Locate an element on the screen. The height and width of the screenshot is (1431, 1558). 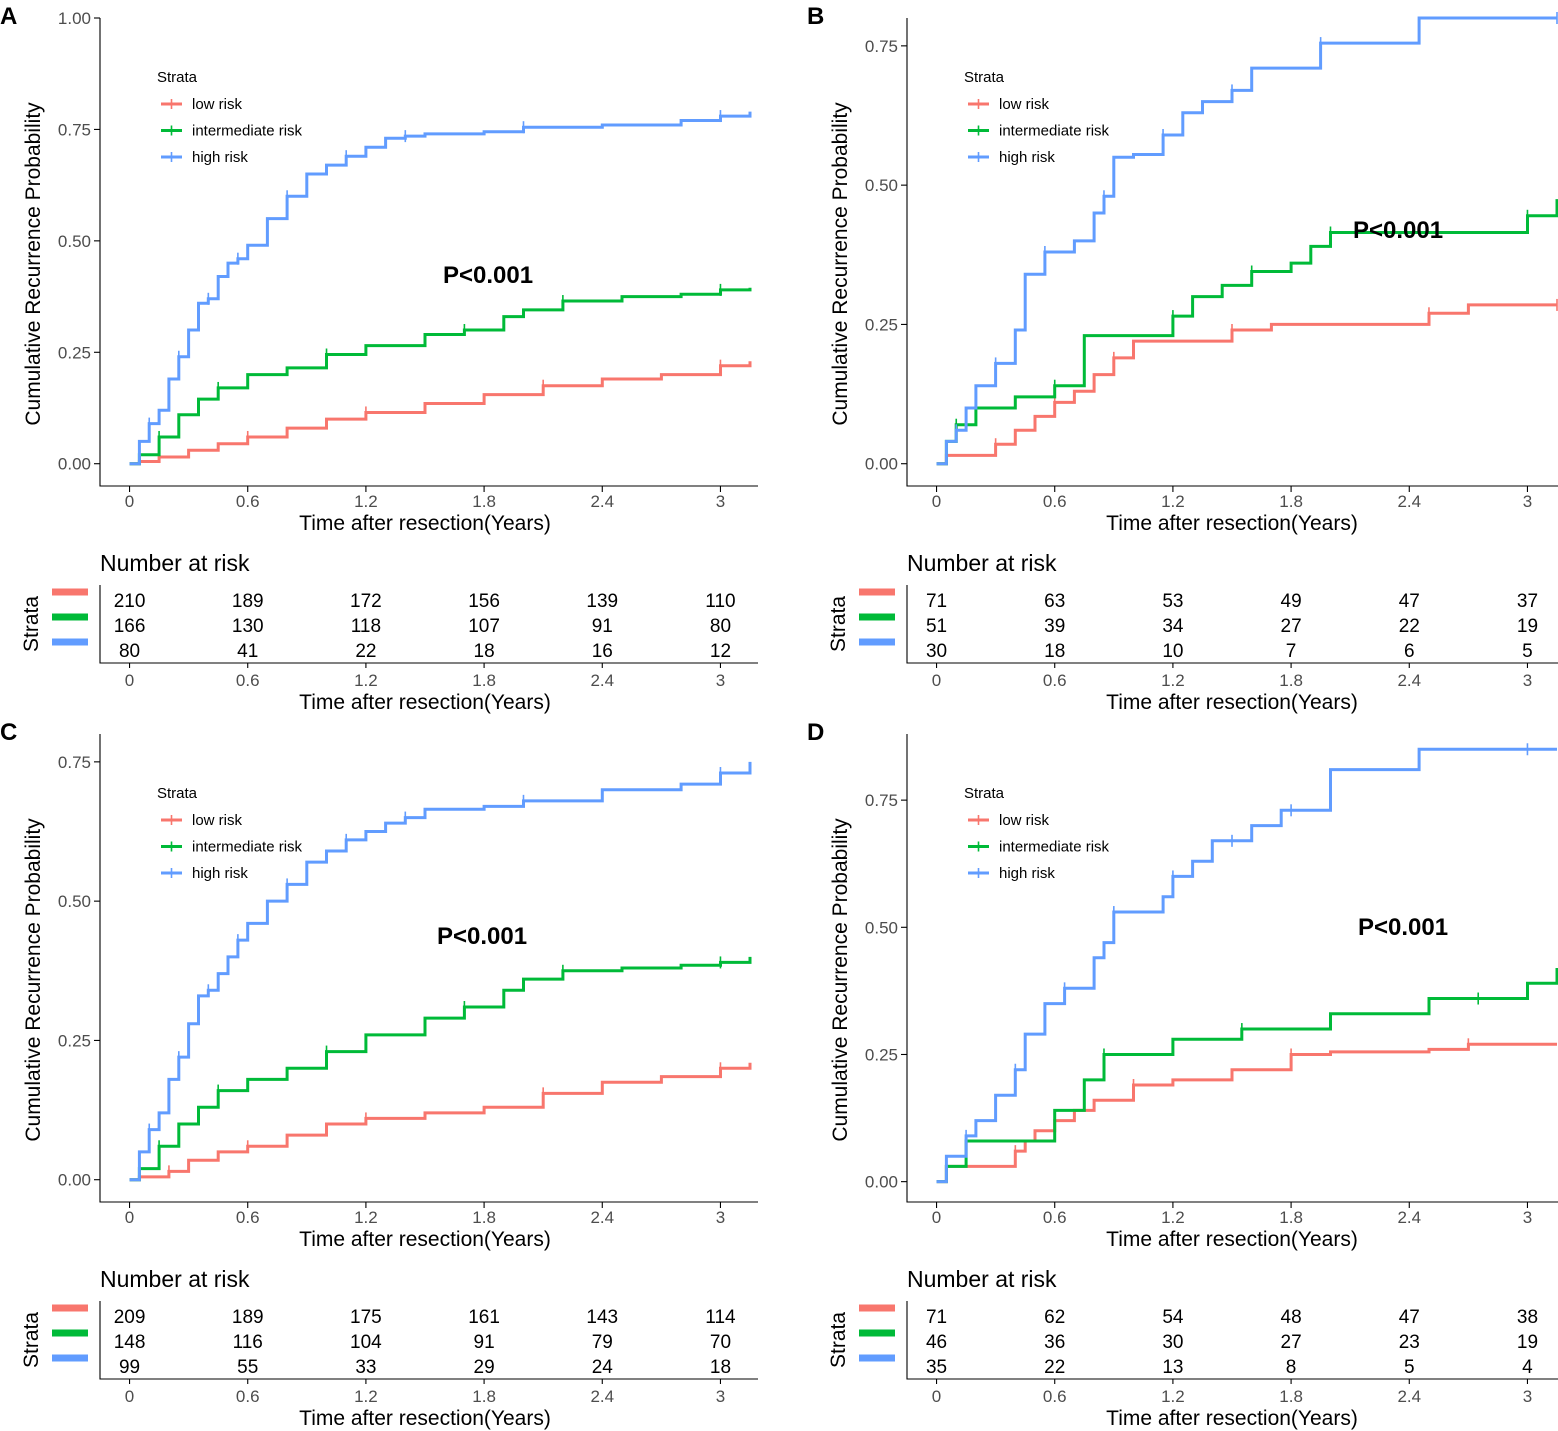
risk-cell: 71 is located at coordinates (936, 601).